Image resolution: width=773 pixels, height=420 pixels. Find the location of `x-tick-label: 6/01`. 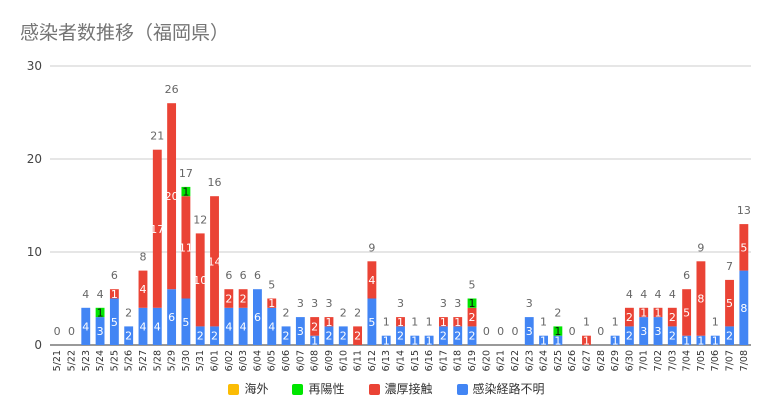

x-tick-label: 6/01 is located at coordinates (215, 360).